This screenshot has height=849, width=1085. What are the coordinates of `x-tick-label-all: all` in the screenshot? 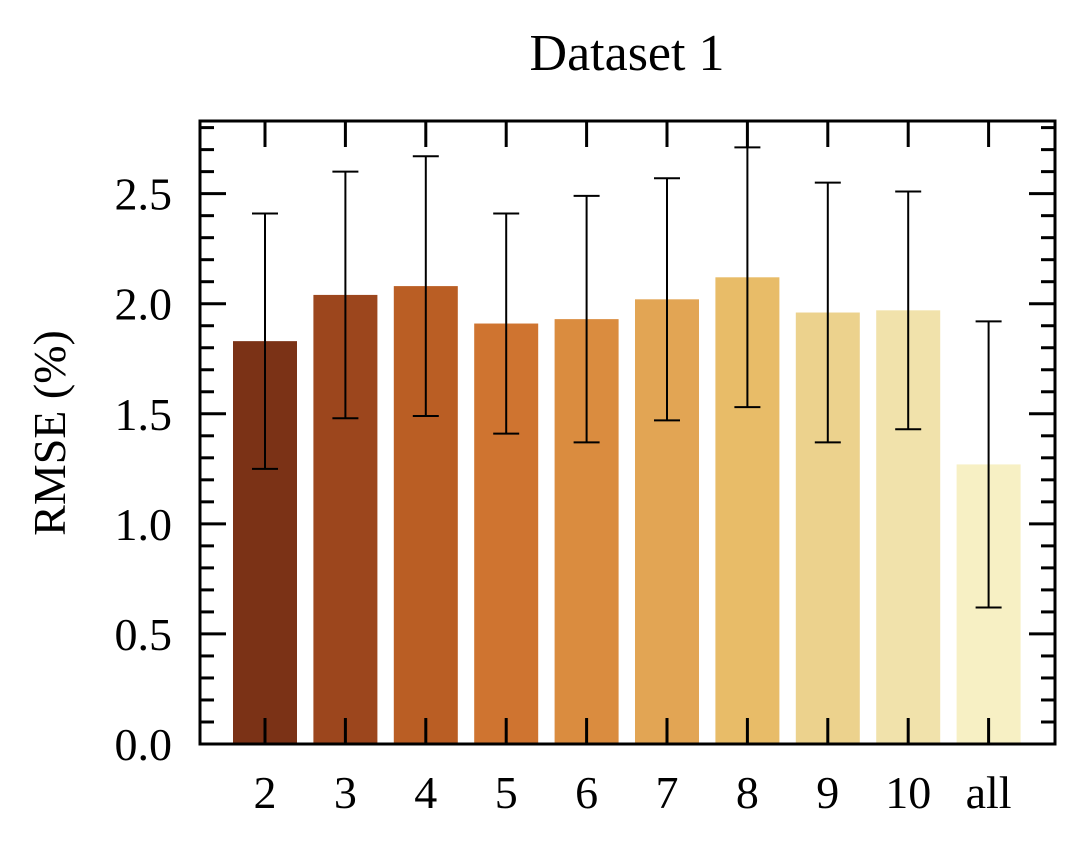 It's located at (989, 792).